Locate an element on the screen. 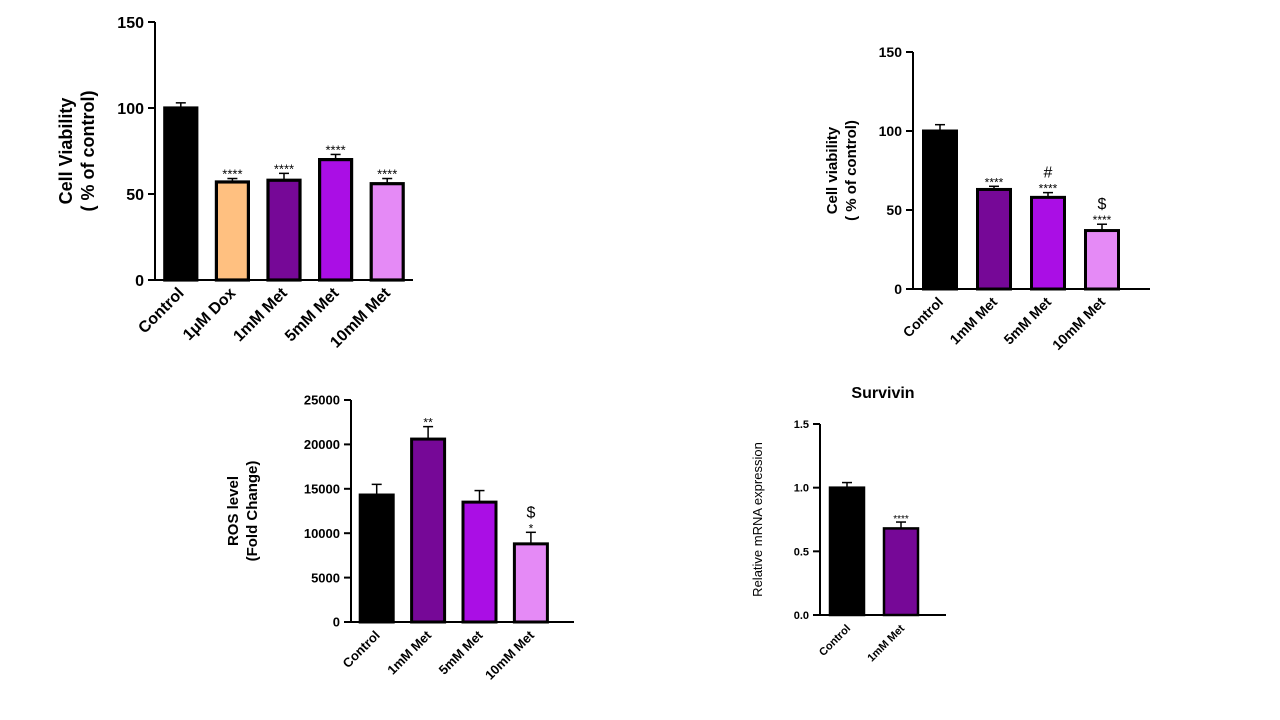  significance-label: * is located at coordinates (531, 528).